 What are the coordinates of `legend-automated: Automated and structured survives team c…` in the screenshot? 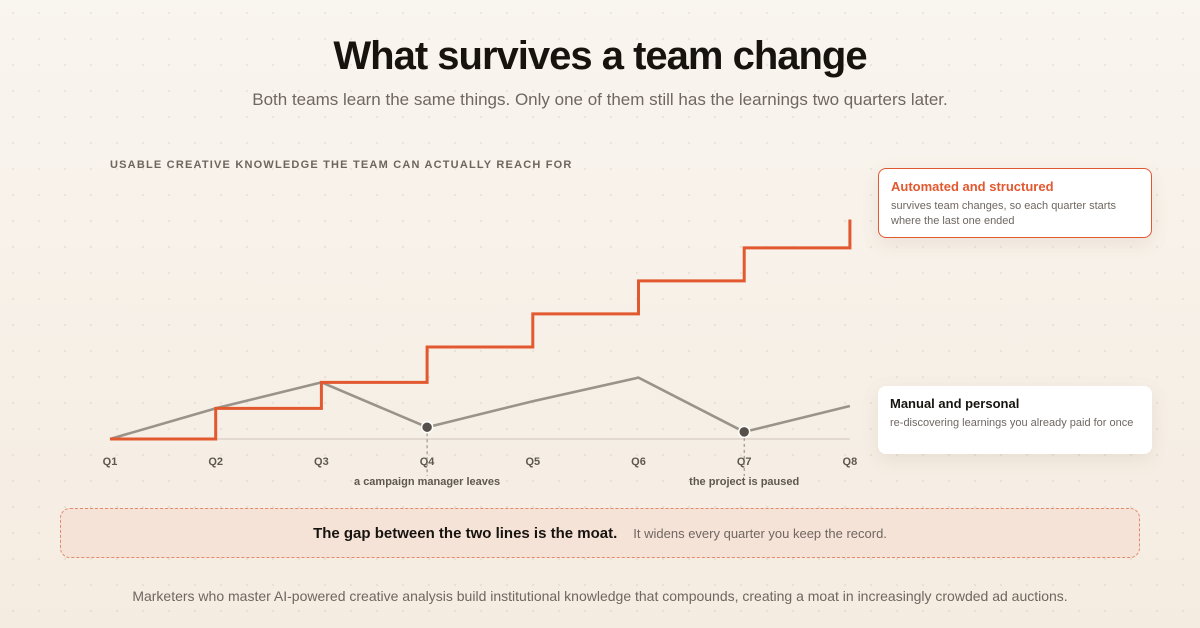 It's located at (1015, 203).